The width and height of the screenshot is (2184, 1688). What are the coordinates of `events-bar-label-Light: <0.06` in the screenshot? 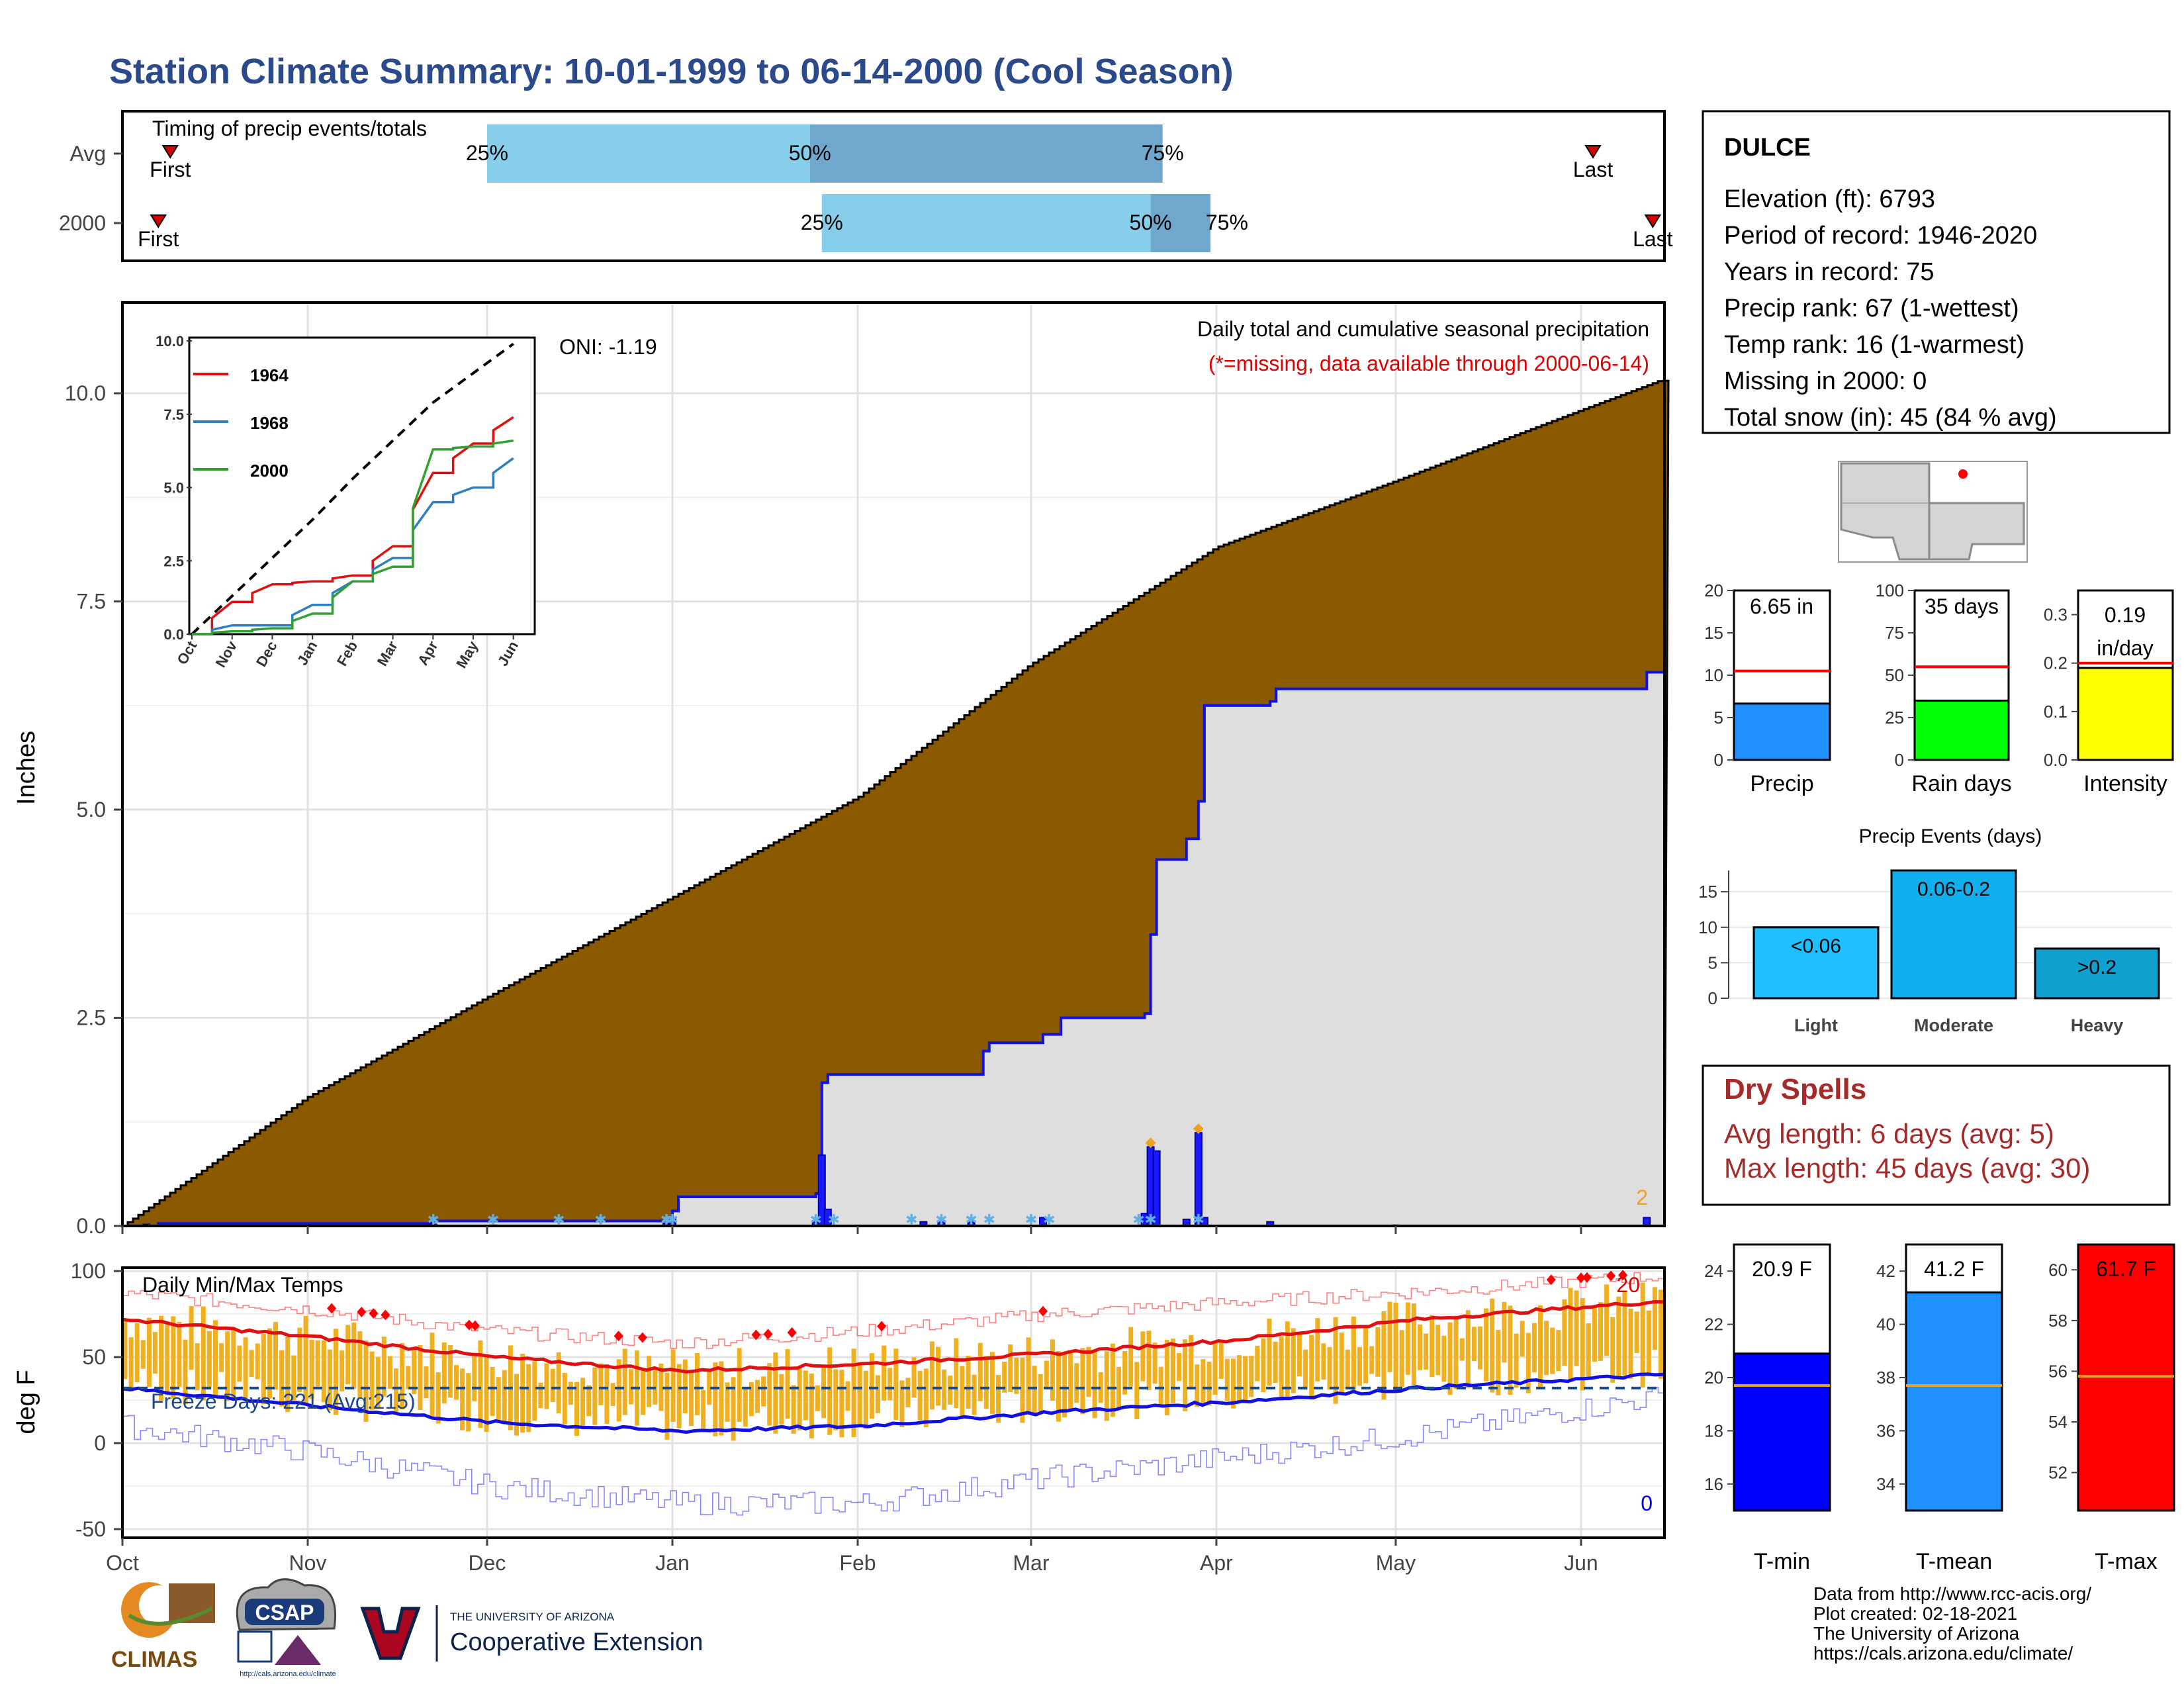 It's located at (1816, 946).